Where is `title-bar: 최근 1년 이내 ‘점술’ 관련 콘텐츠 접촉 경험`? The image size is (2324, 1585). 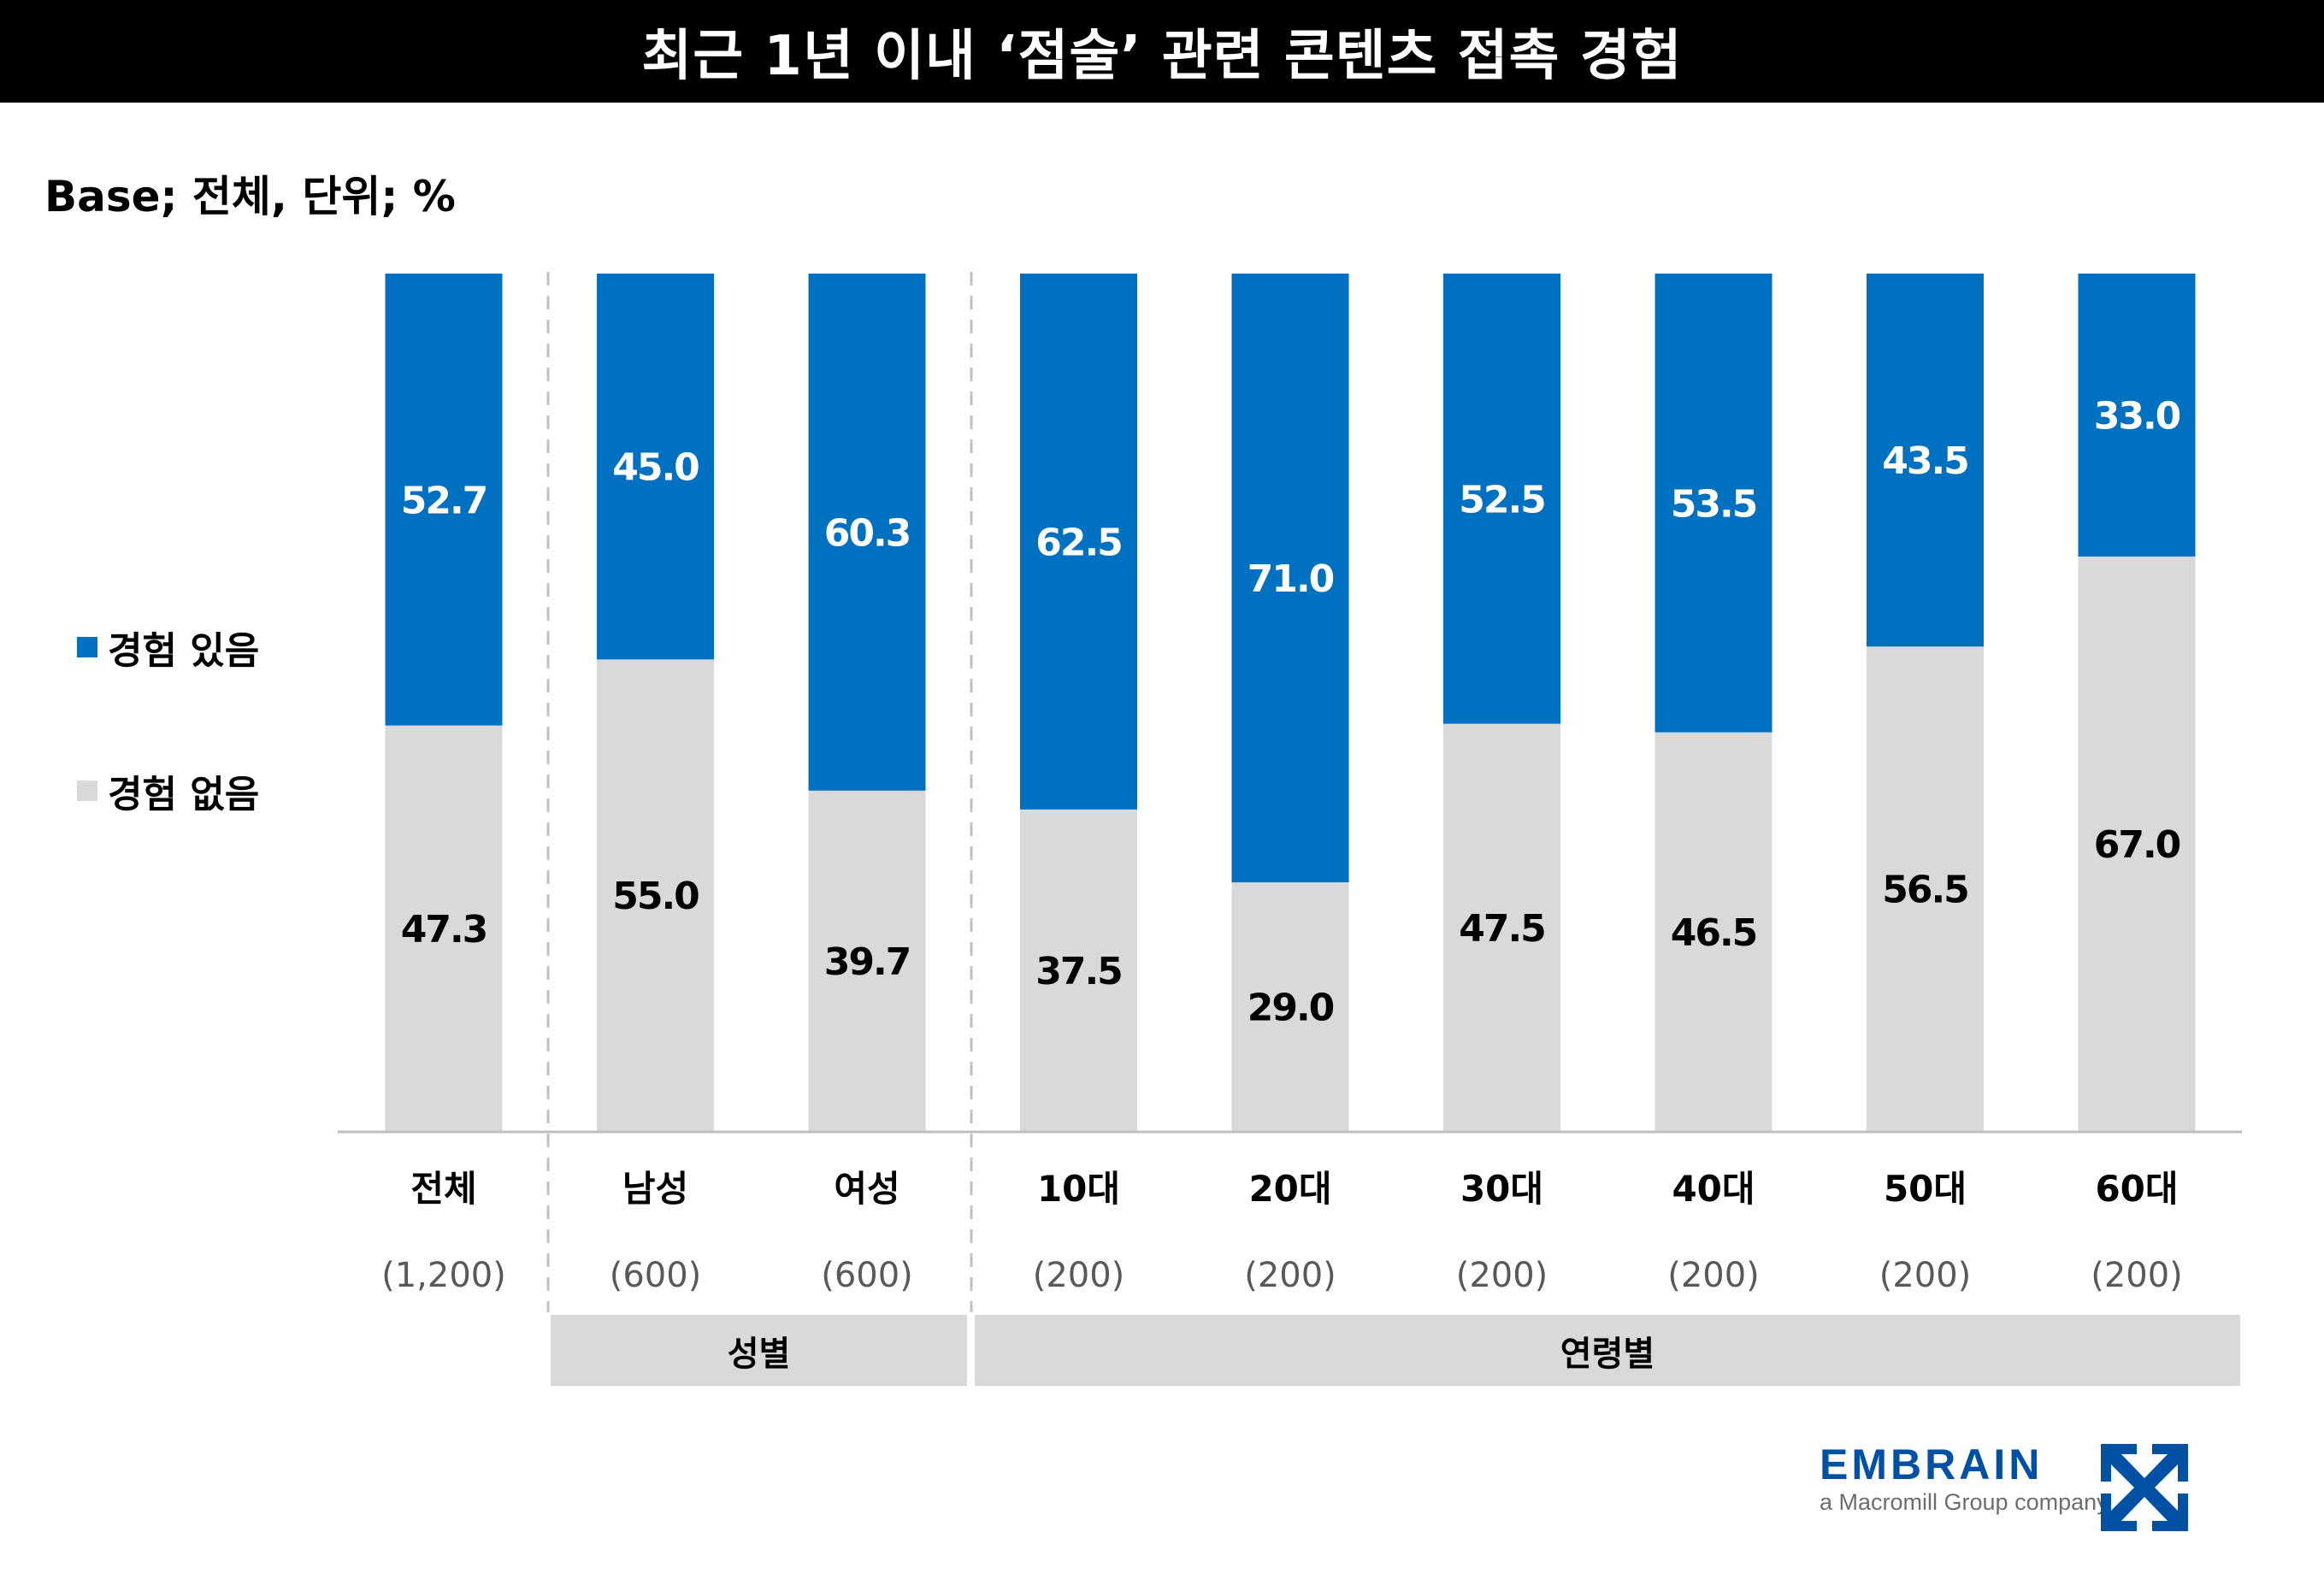
title-bar: 최근 1년 이내 ‘점술’ 관련 콘텐츠 접촉 경험 is located at coordinates (1162, 51).